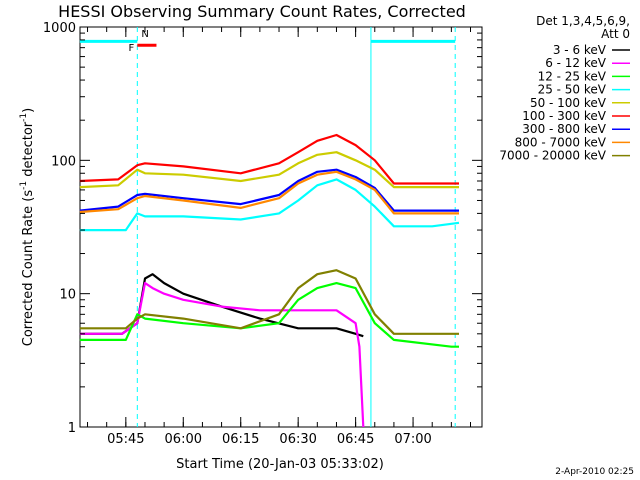  I want to click on timestamp: 2-Apr-2010 02:25, so click(594, 472).